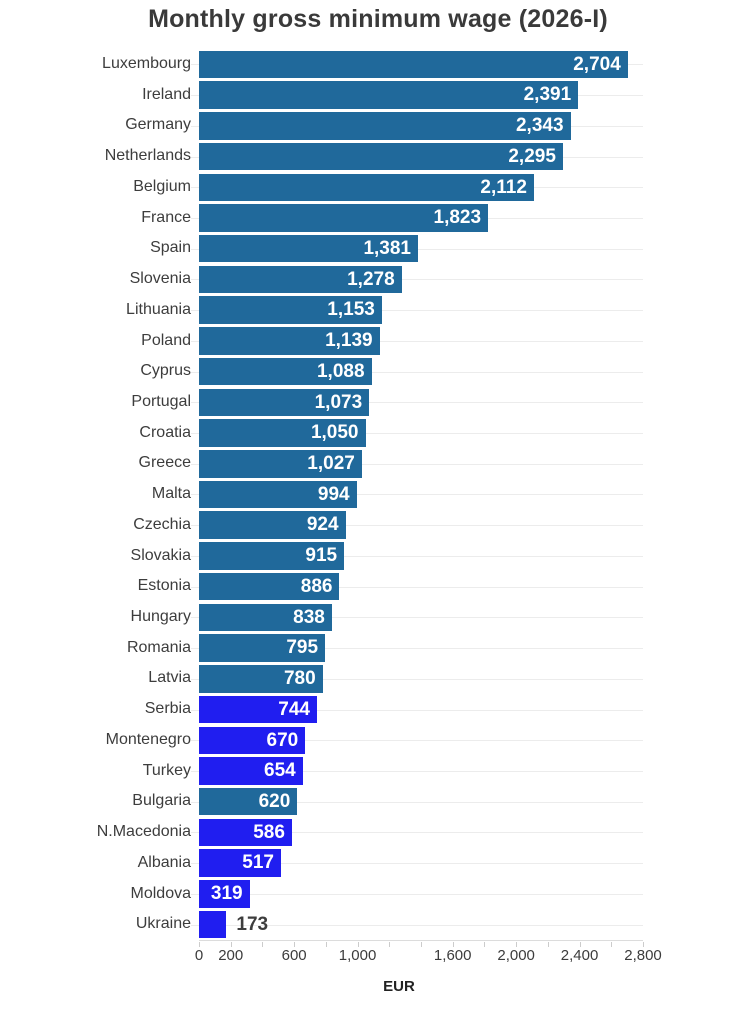 The image size is (756, 1024). I want to click on bar-row: N.Macedonia 586, so click(378, 832).